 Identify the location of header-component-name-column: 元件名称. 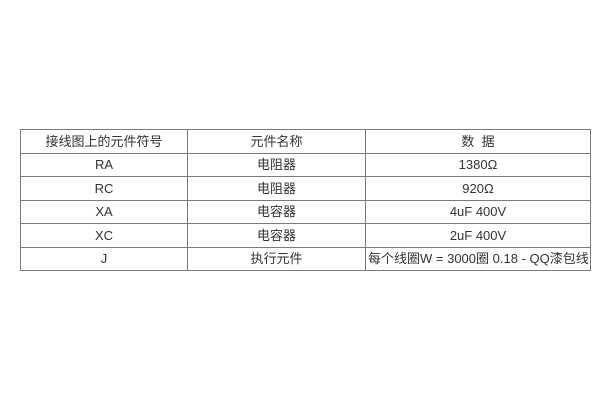
(276, 141).